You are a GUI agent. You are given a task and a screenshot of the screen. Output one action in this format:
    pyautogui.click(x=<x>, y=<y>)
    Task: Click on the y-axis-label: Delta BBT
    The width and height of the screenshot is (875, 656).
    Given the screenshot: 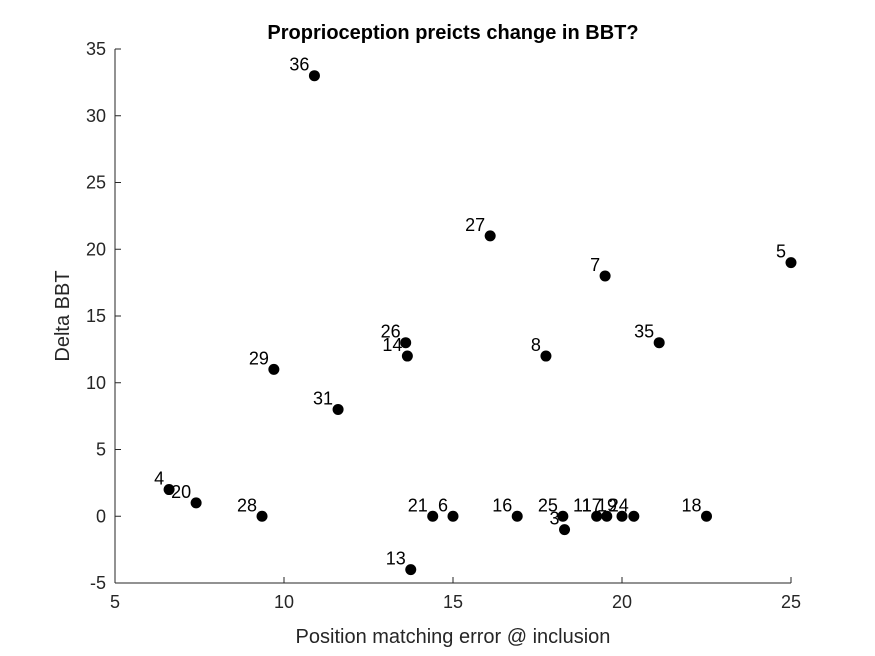 What is the action you would take?
    pyautogui.click(x=63, y=315)
    